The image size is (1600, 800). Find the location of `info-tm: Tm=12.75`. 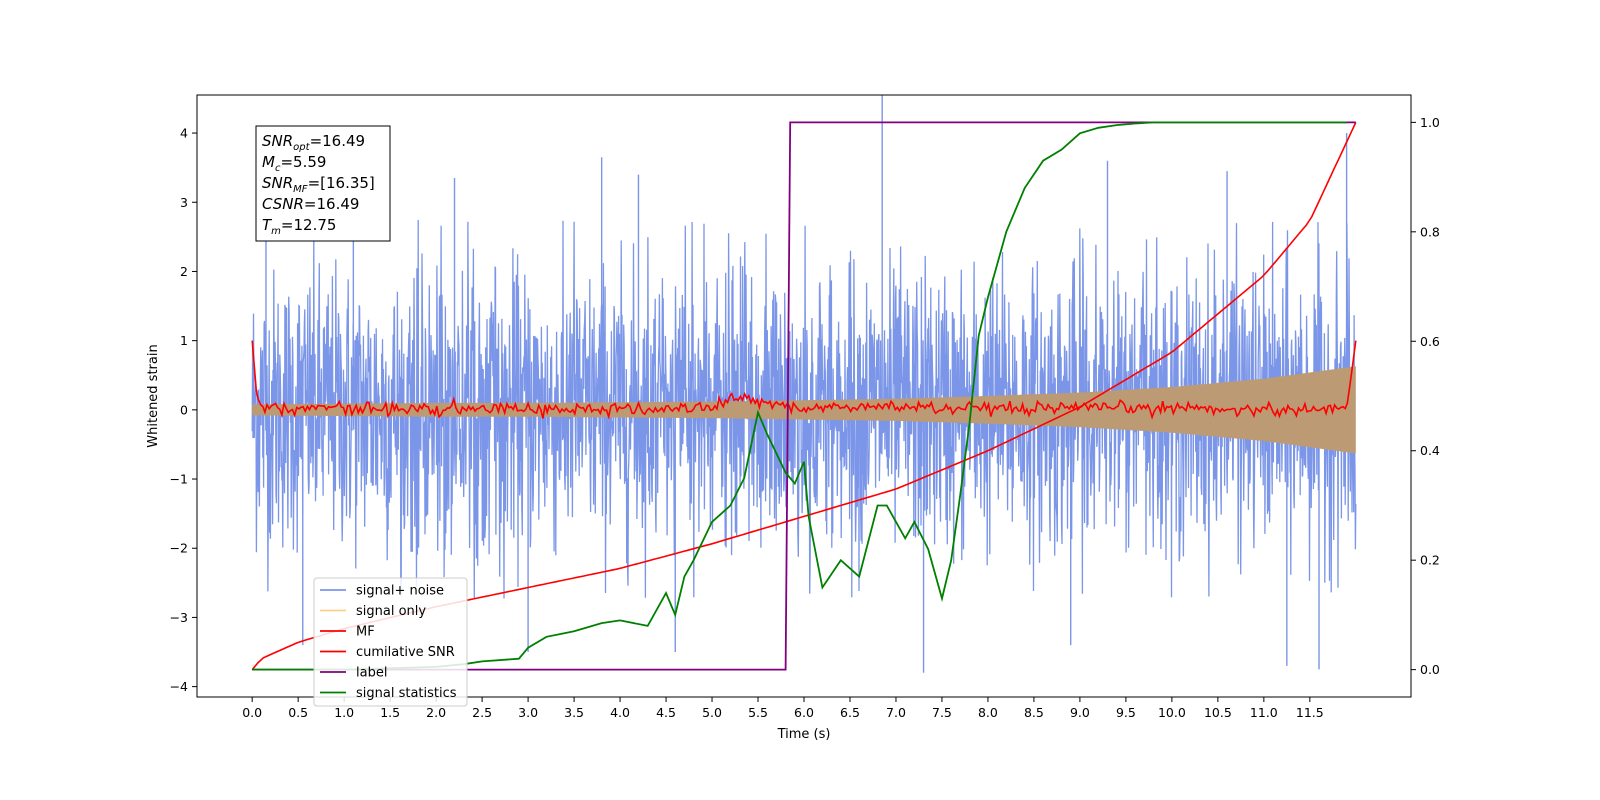

info-tm: Tm=12.75 is located at coordinates (299, 226).